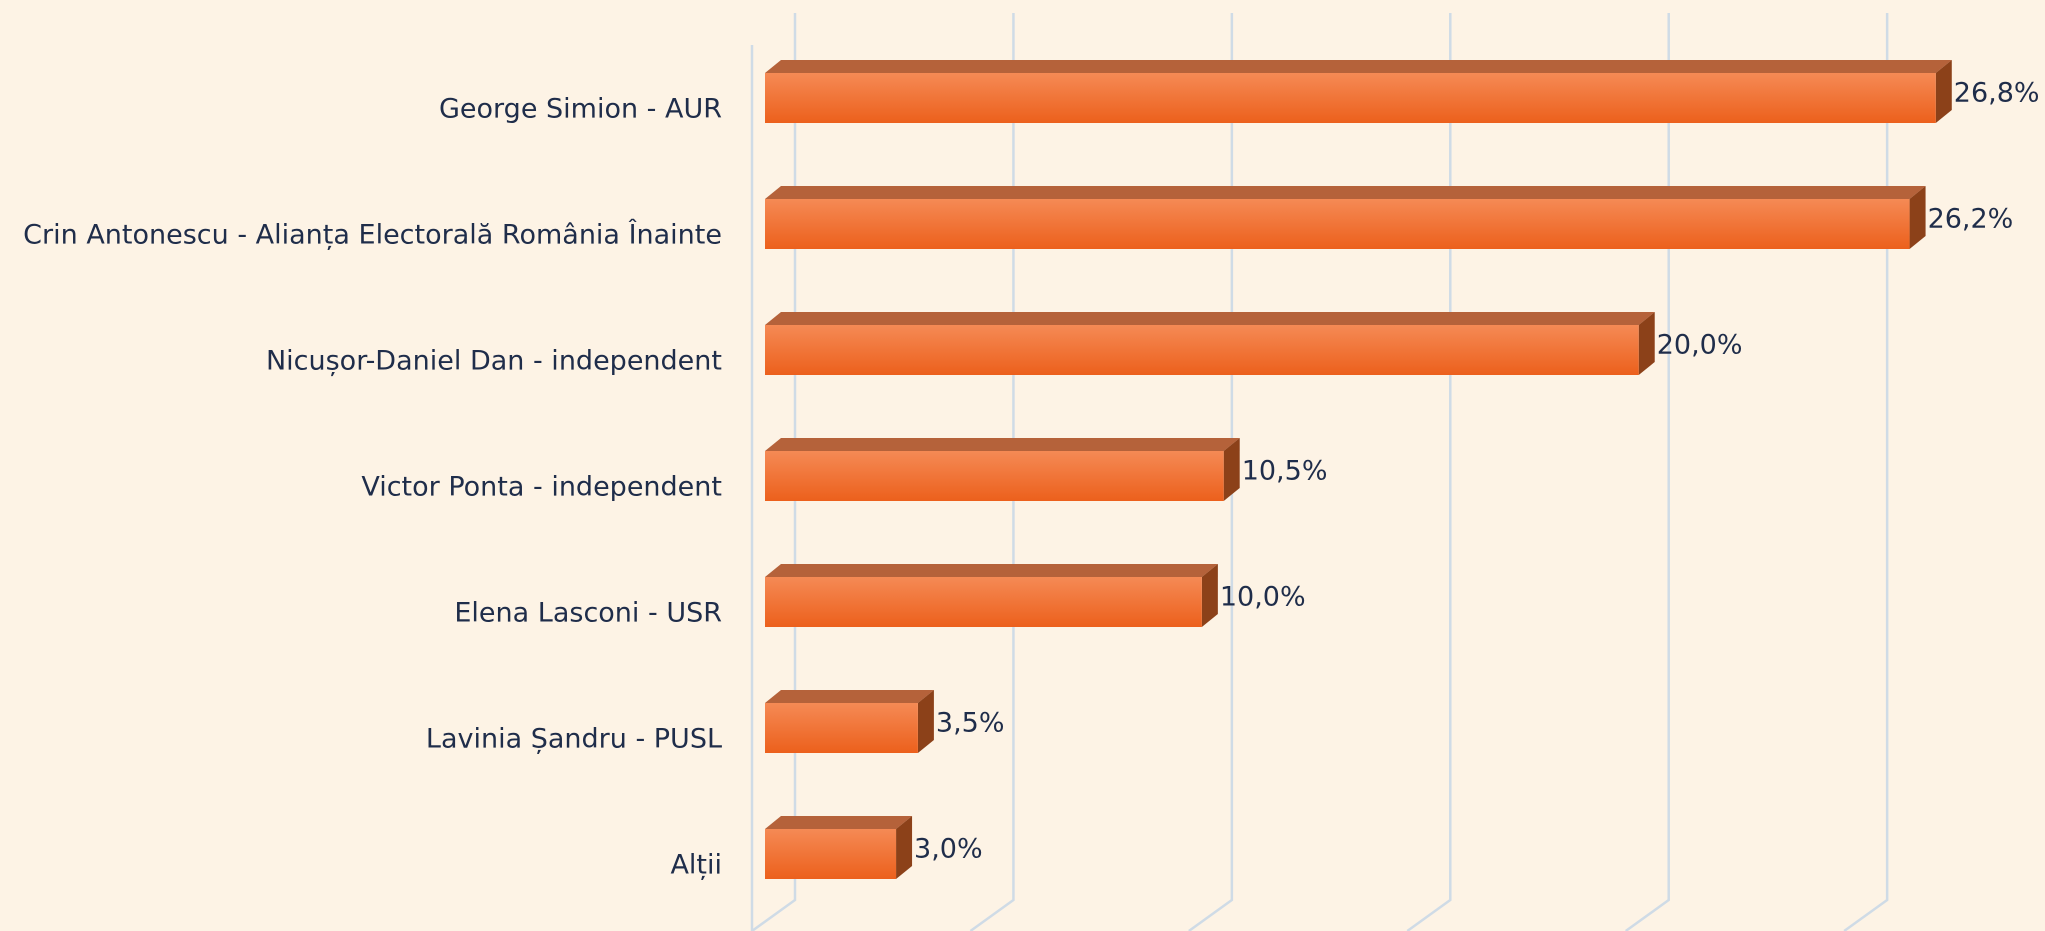  I want to click on y-tick-label: Lavinia Șandru - PUSL, so click(574, 739).